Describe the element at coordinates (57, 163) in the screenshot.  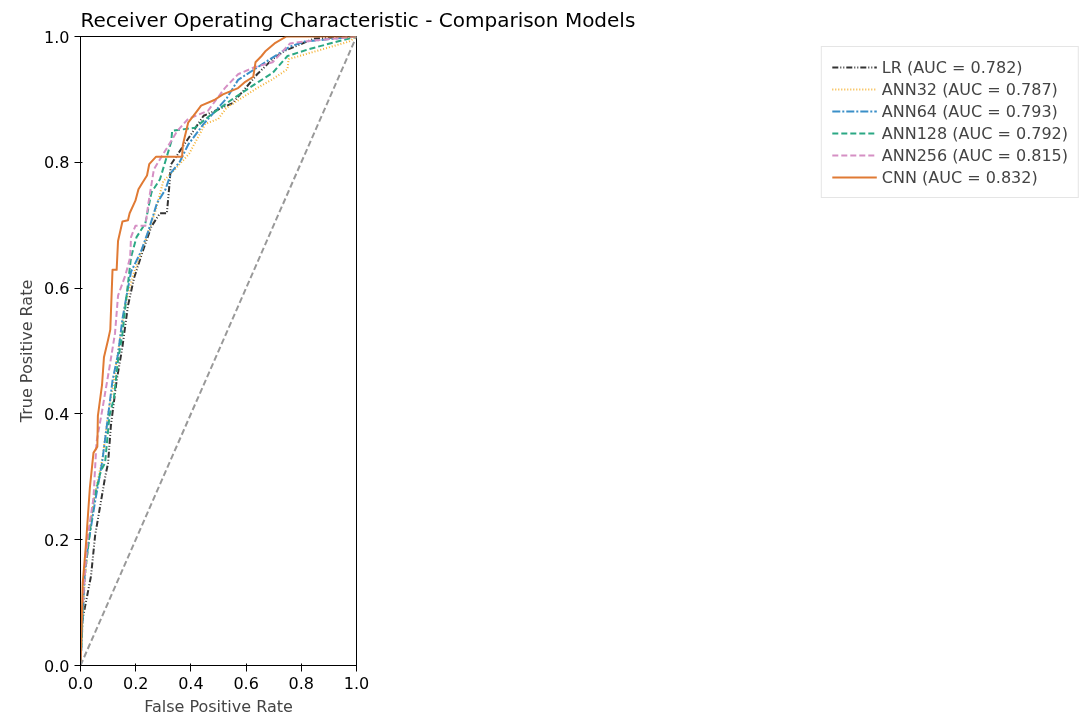
I see `y-tick-label: 0.8` at that location.